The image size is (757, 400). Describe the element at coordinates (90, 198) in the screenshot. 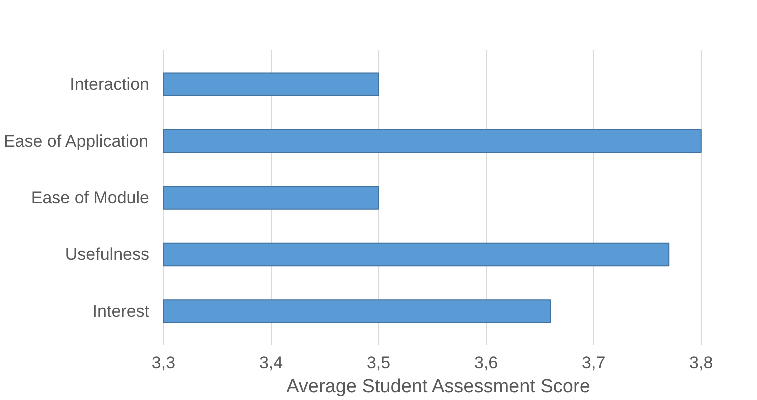

I see `y-tick-label: Ease of Module` at that location.